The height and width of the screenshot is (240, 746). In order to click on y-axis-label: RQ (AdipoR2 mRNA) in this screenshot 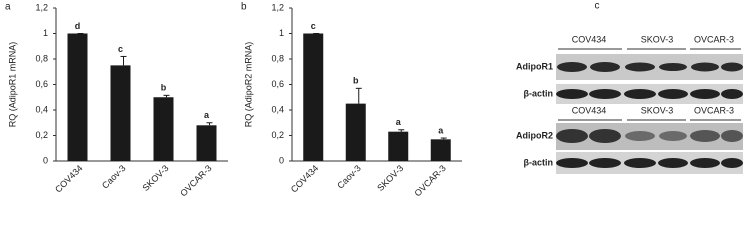, I will do `click(248, 85)`.